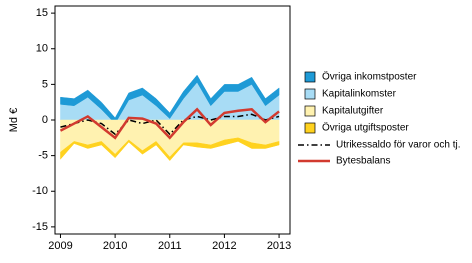 This screenshot has height=263, width=472. Describe the element at coordinates (365, 128) in the screenshot. I see `legend-label: Övriga utgiftsposter` at that location.